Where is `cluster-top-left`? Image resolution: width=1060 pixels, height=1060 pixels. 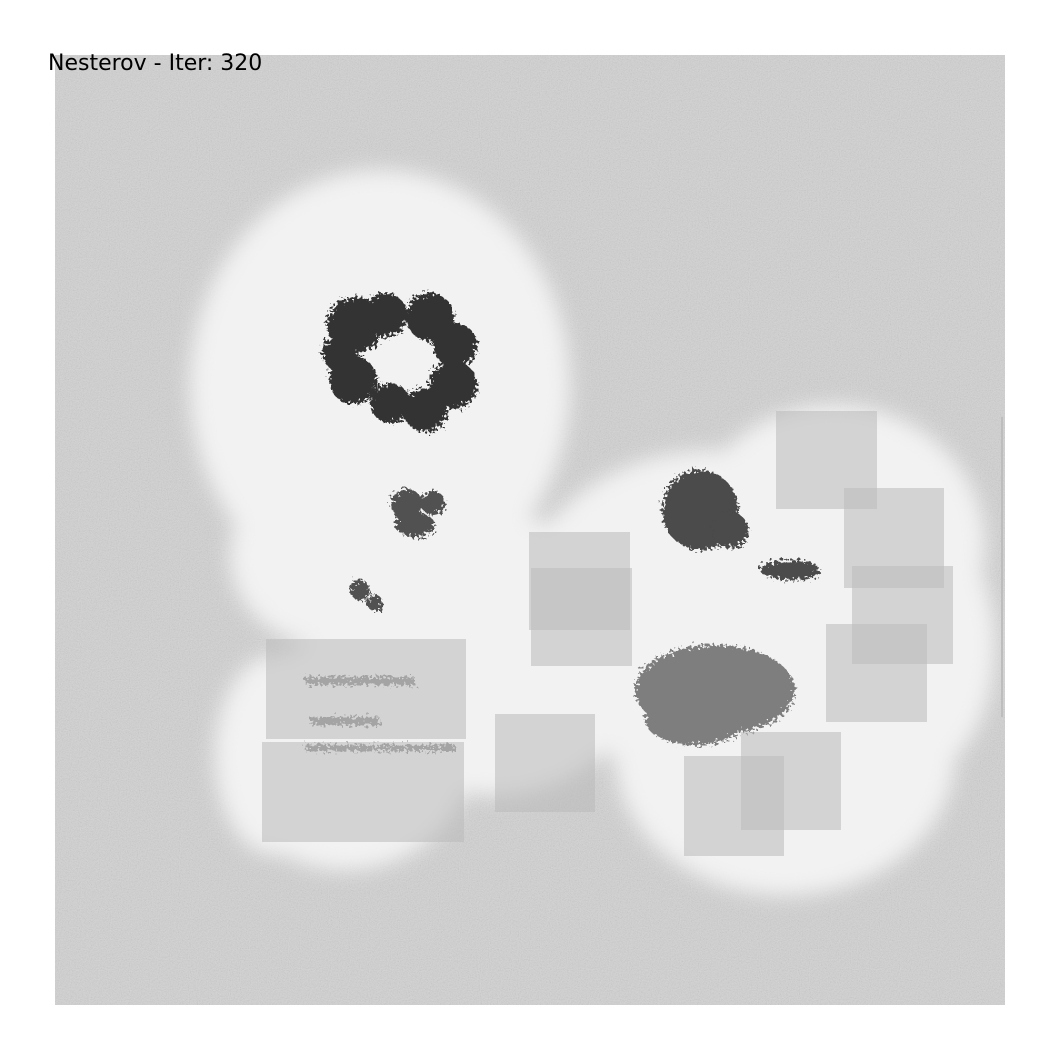 cluster-top-left is located at coordinates (399, 362).